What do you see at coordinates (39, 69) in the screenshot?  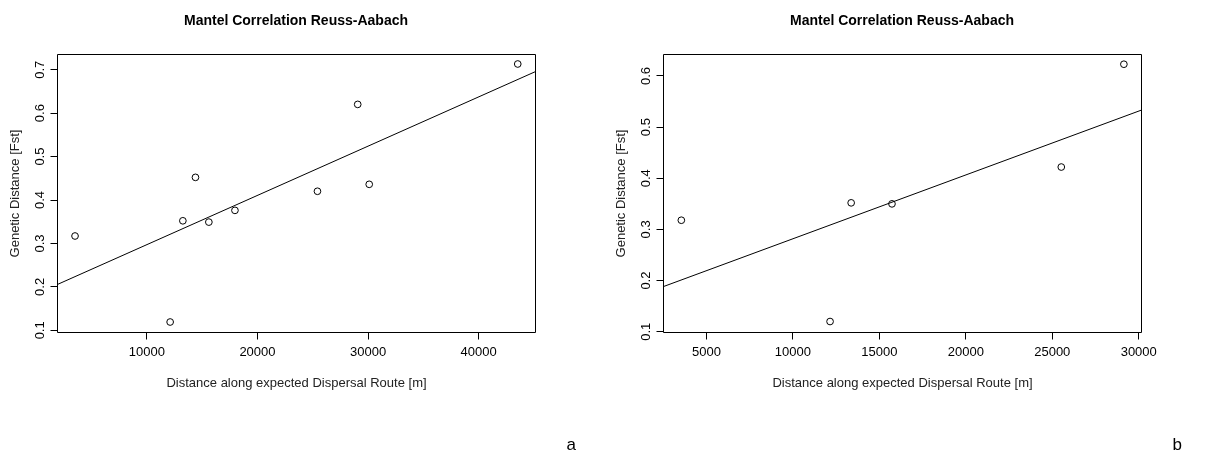 I see `y-tick-label: 0.7` at bounding box center [39, 69].